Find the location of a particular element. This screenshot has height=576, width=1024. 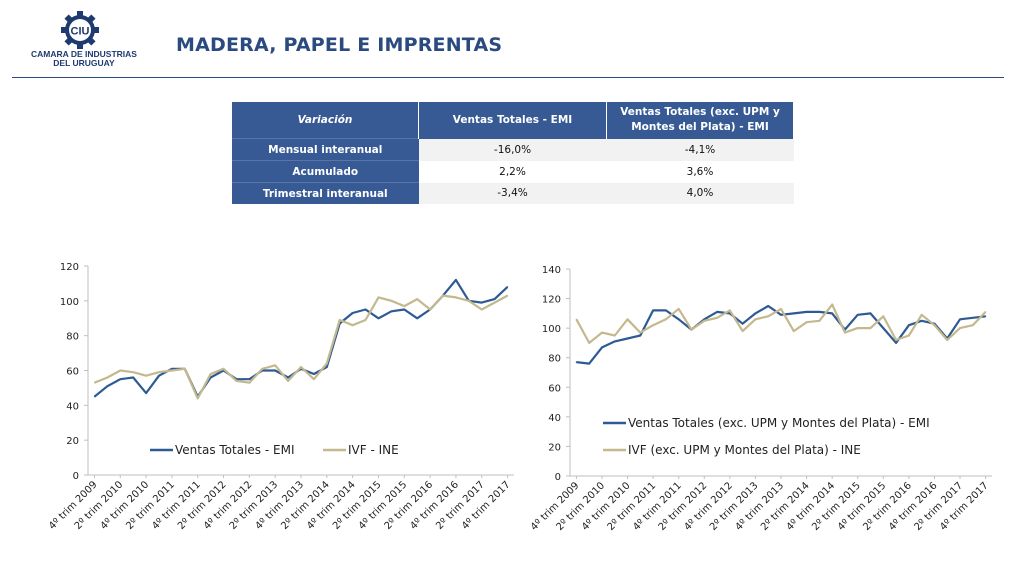

page-title: MADERA, PAPEL E IMPRENTAS is located at coordinates (339, 45).